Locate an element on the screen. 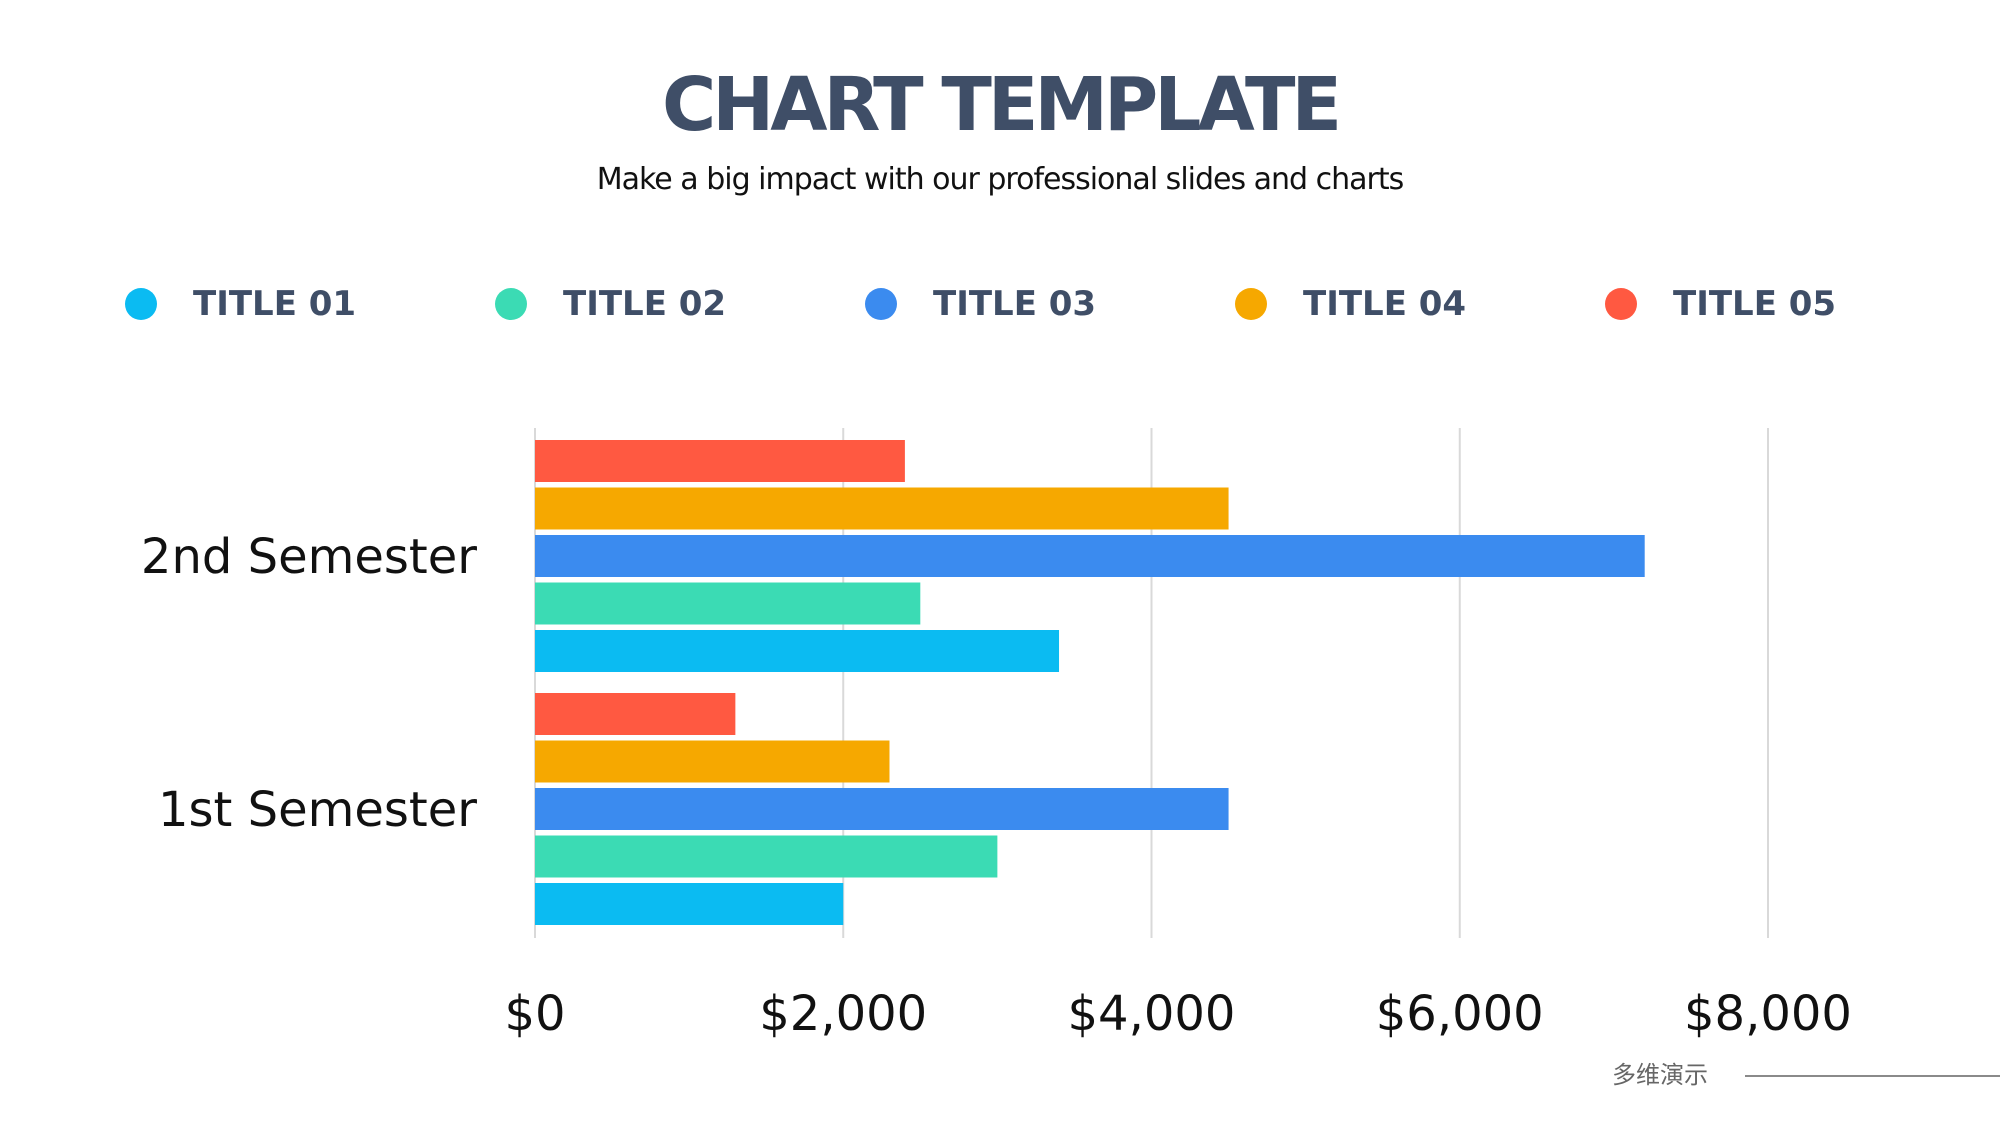 The width and height of the screenshot is (2000, 1125). x-tick-label-0: $0 is located at coordinates (534, 1014).